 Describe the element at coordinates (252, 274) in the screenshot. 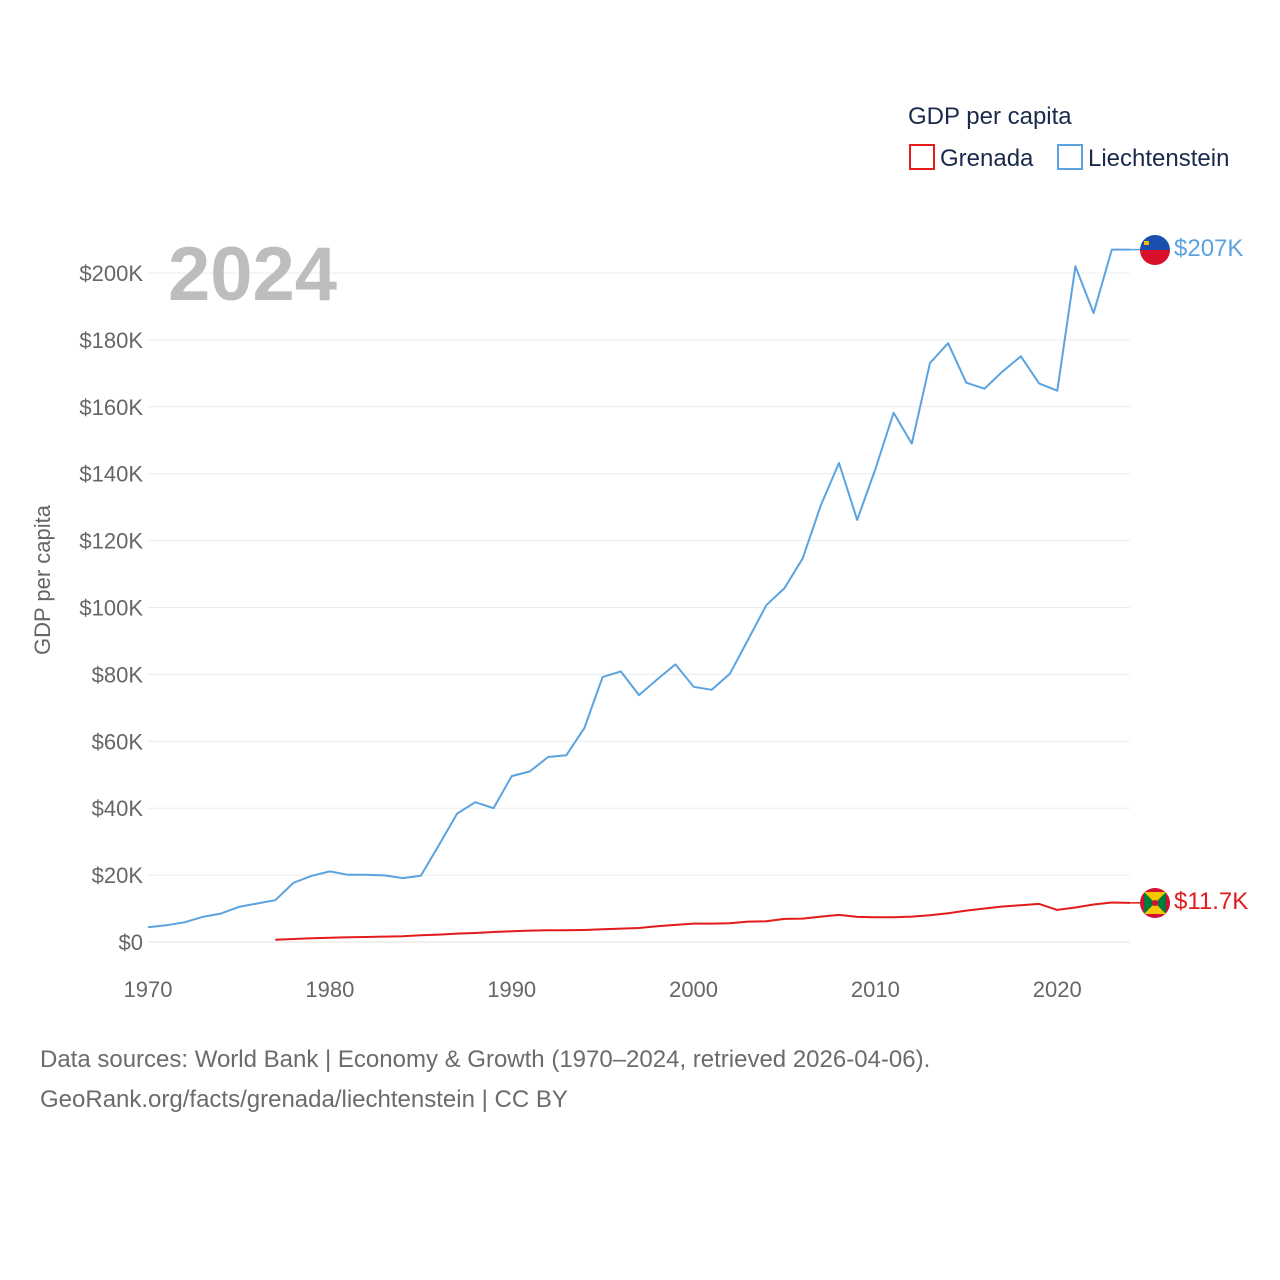

I see `year-label: 2024` at that location.